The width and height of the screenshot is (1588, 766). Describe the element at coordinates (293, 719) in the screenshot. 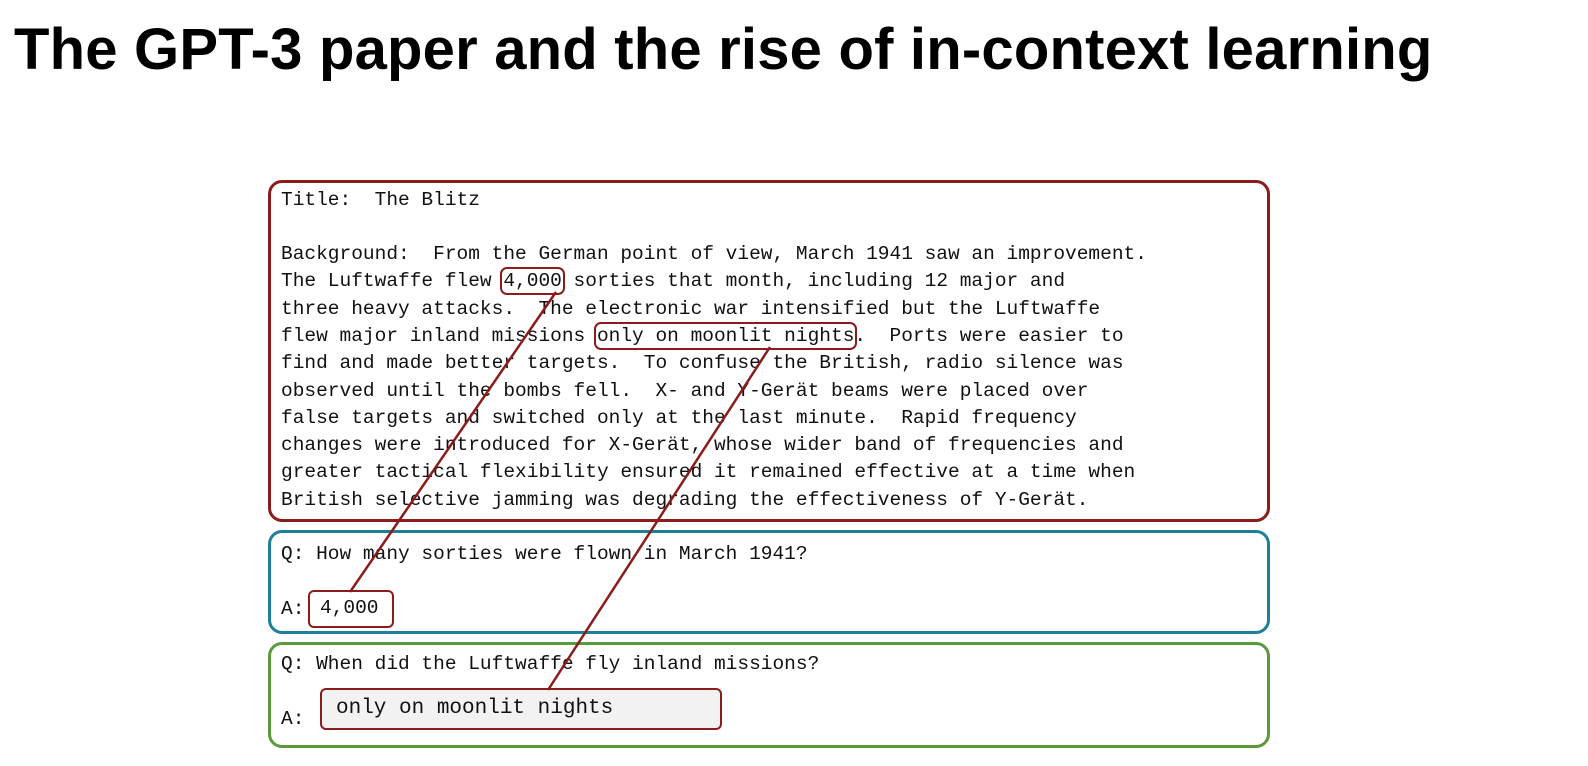

I see `answer-2-label: A:` at that location.